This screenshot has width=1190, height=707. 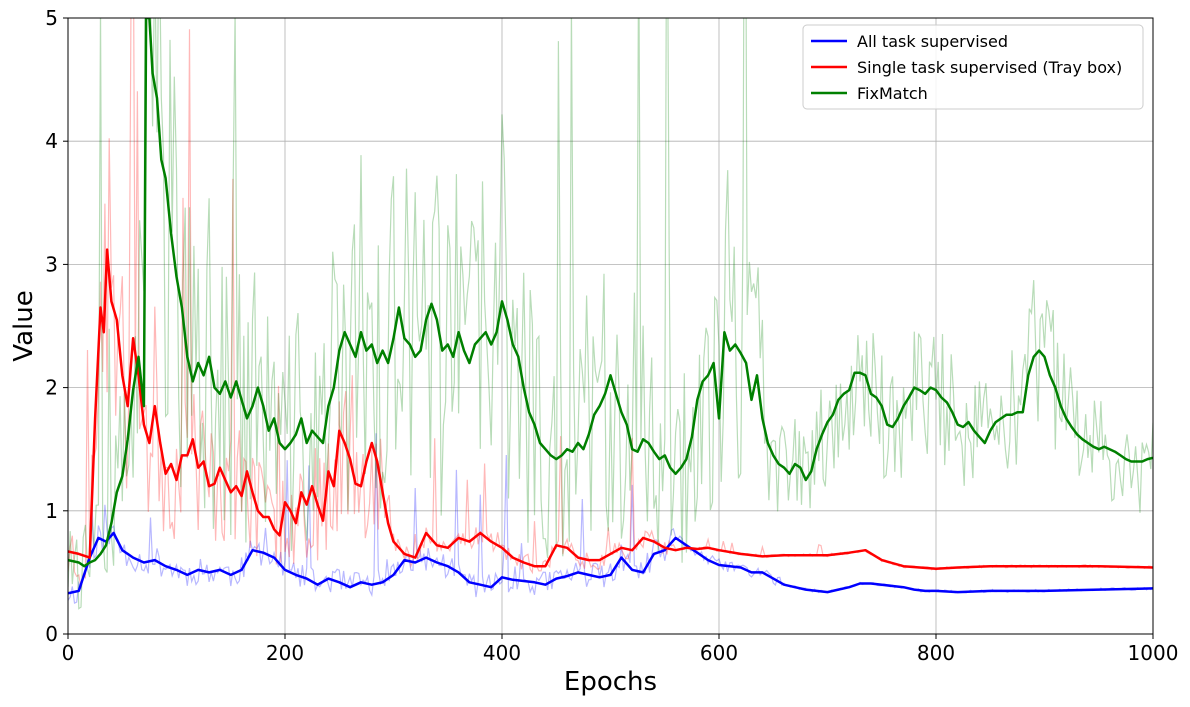 I want to click on legend-label: FixMatch, so click(x=892, y=93).